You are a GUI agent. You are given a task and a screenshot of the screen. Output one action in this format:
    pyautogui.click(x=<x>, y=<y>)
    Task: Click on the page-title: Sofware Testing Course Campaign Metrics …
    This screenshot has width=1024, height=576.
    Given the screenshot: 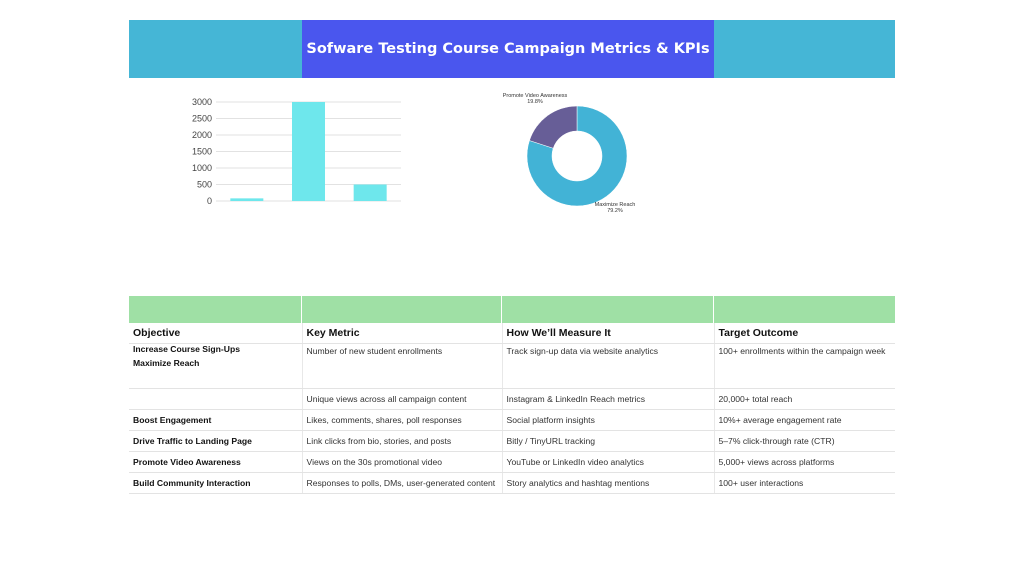 What is the action you would take?
    pyautogui.click(x=508, y=49)
    